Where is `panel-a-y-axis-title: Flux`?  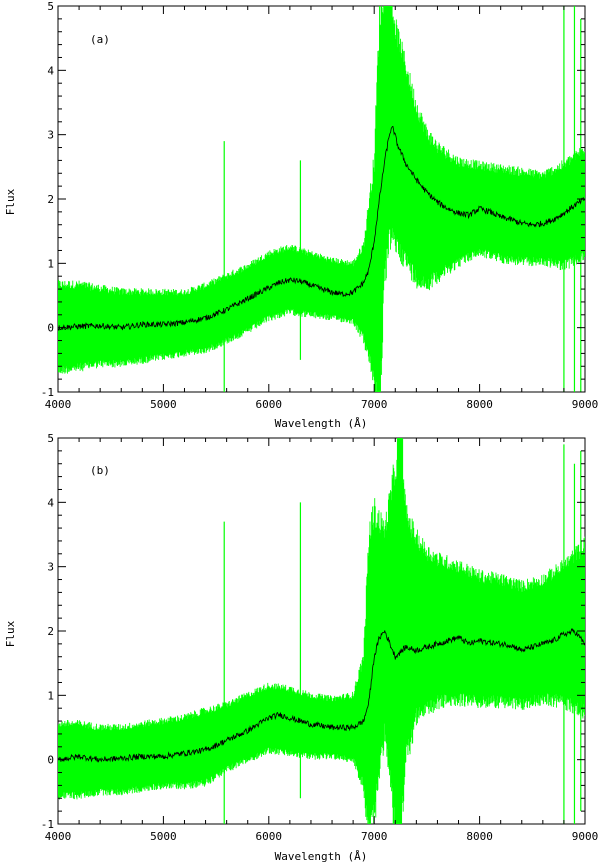 panel-a-y-axis-title: Flux is located at coordinates (10, 201).